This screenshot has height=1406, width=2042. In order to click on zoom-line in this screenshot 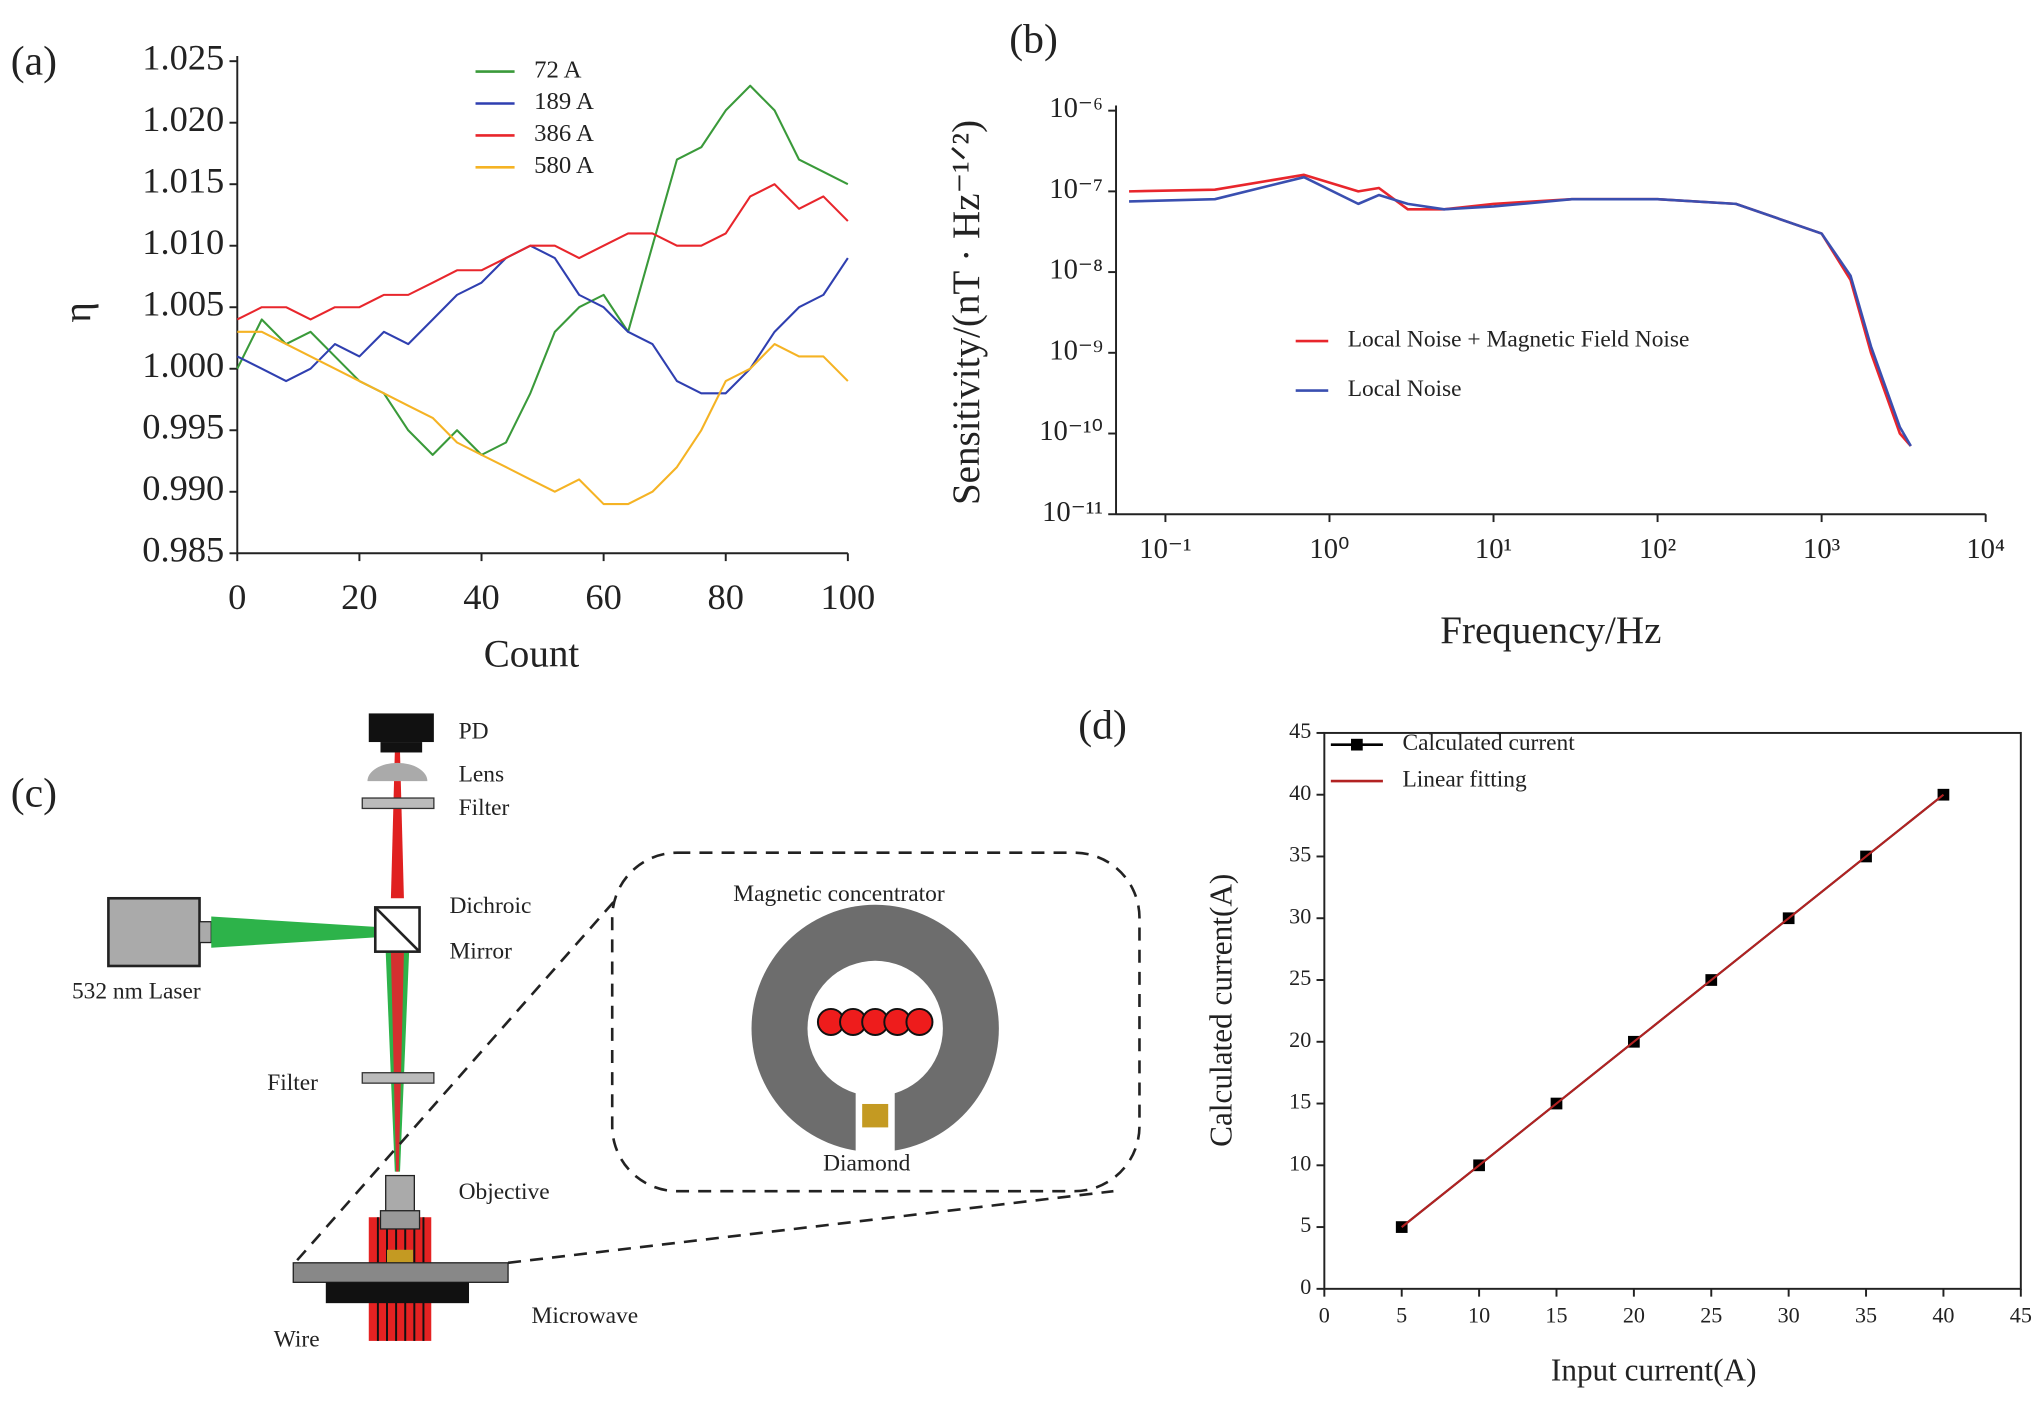, I will do `click(810, 1227)`.